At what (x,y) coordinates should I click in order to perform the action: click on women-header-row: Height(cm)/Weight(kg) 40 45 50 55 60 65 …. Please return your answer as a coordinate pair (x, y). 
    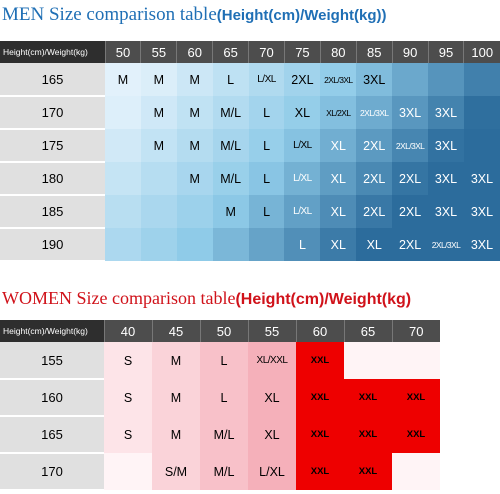
    Looking at the image, I should click on (220, 331).